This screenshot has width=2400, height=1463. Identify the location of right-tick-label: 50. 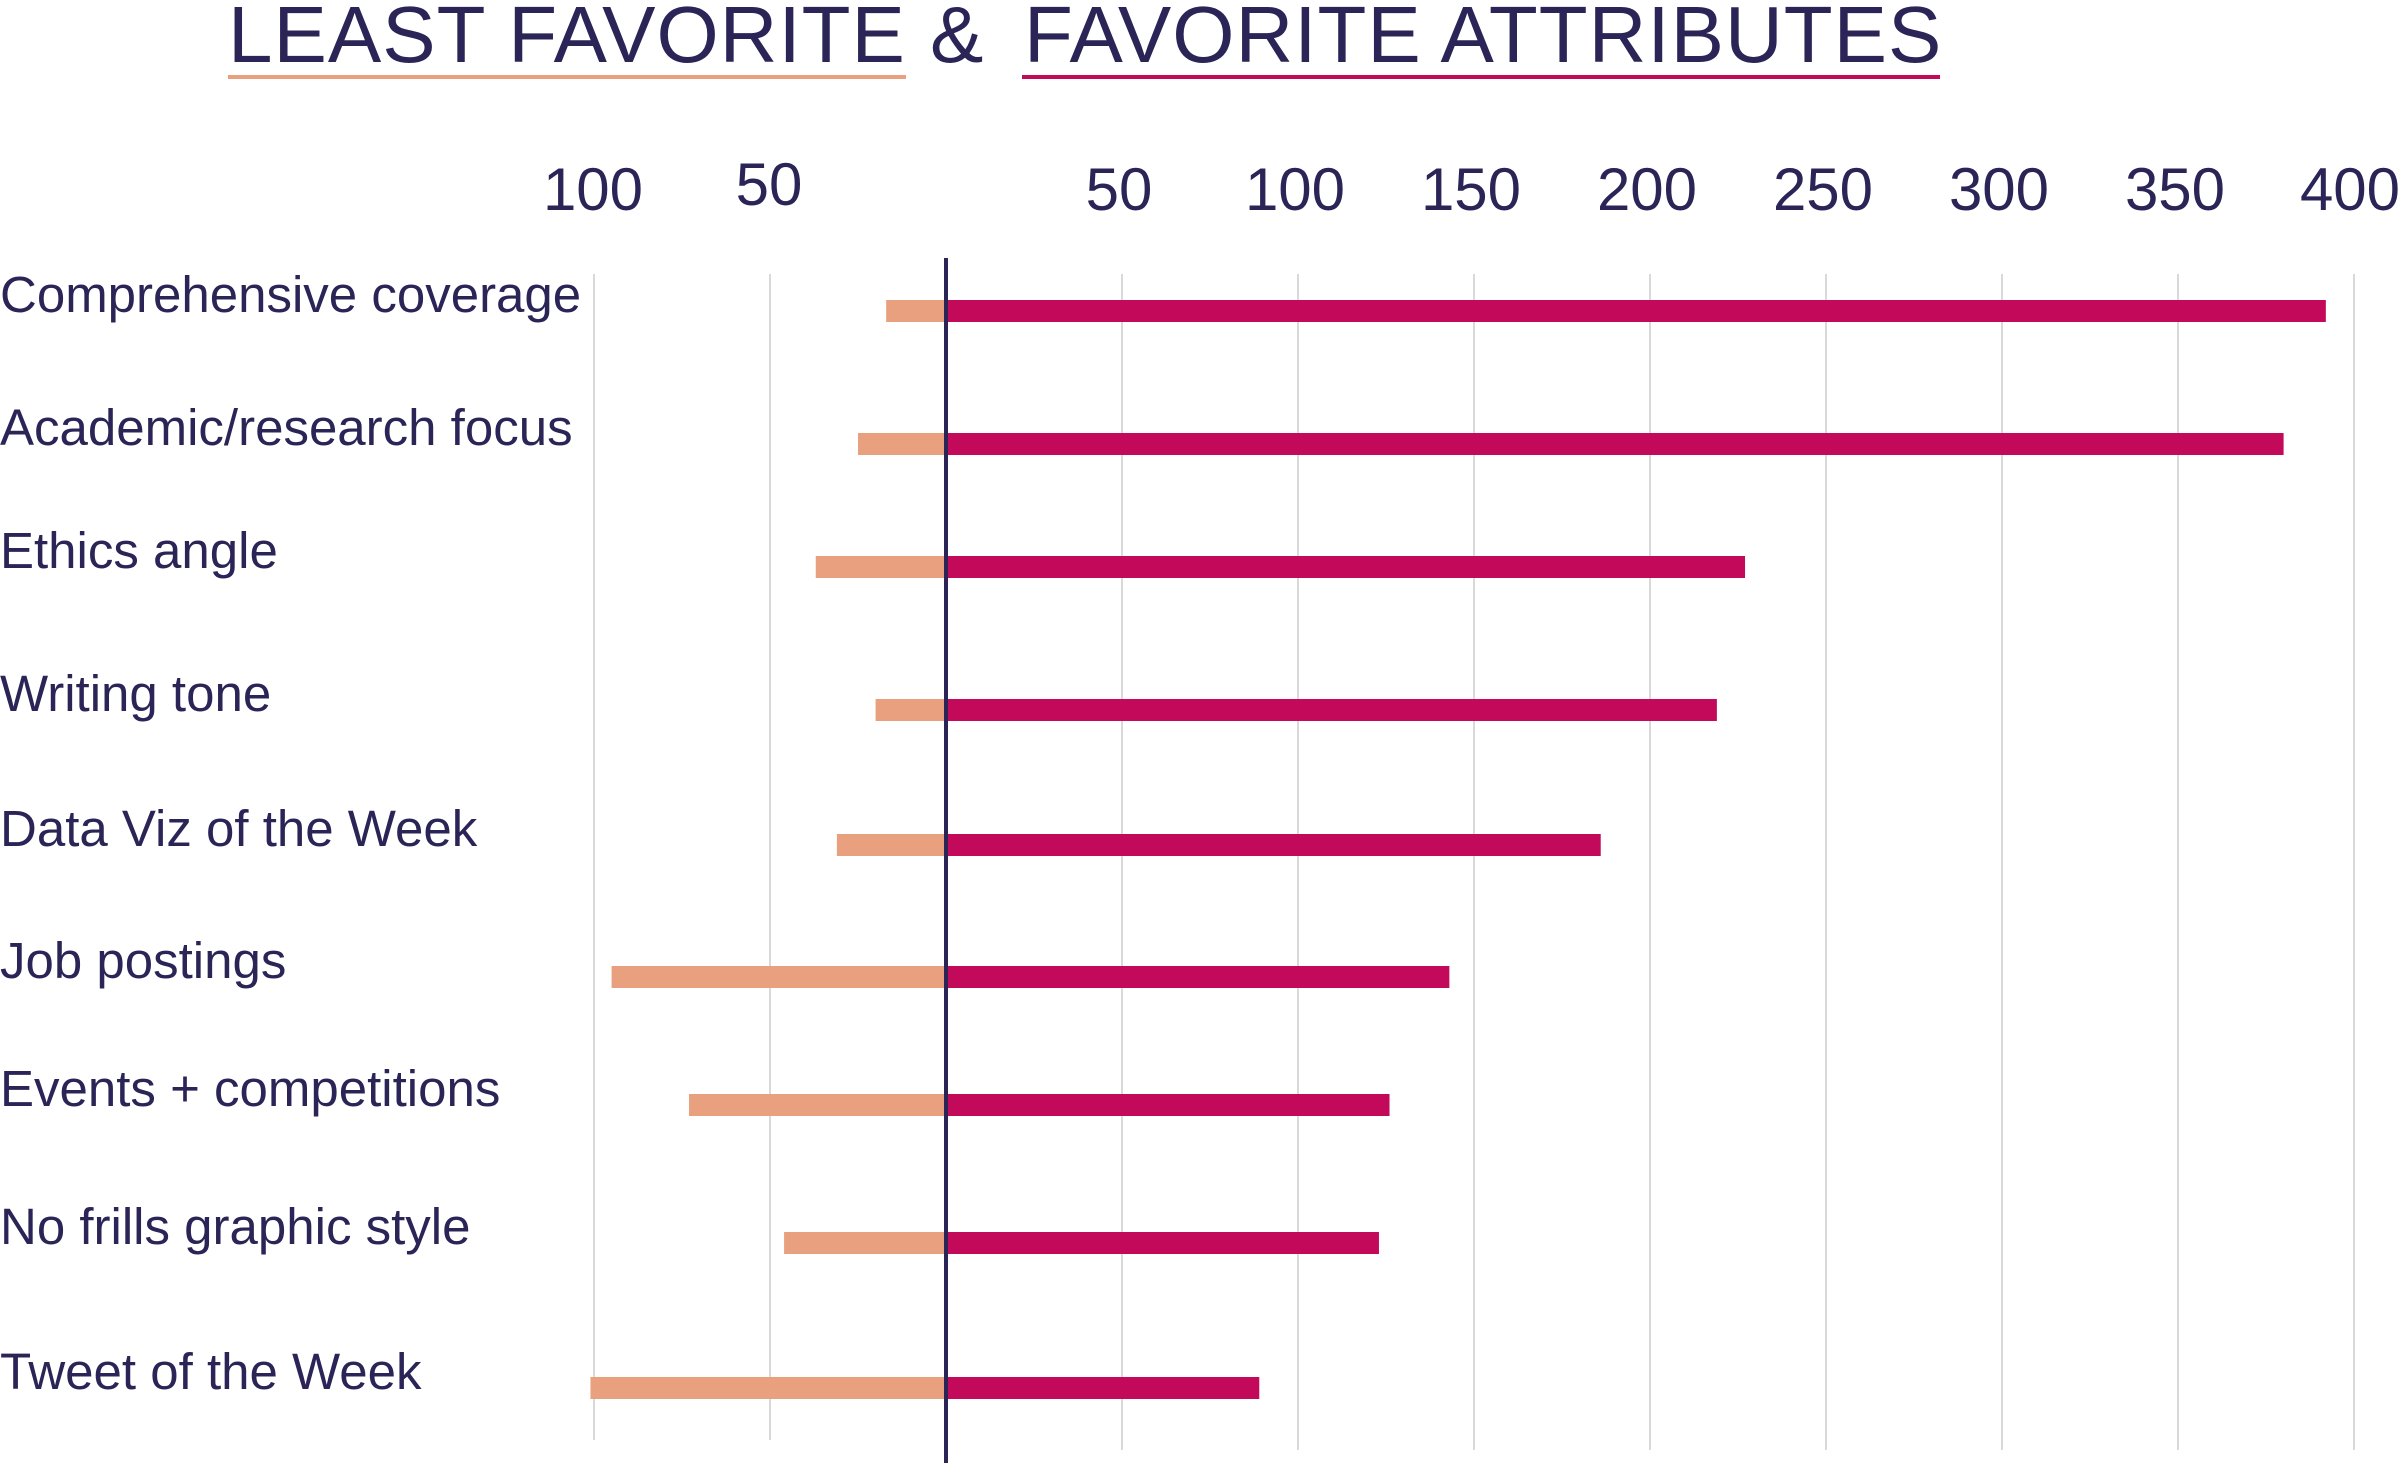
(1119, 189).